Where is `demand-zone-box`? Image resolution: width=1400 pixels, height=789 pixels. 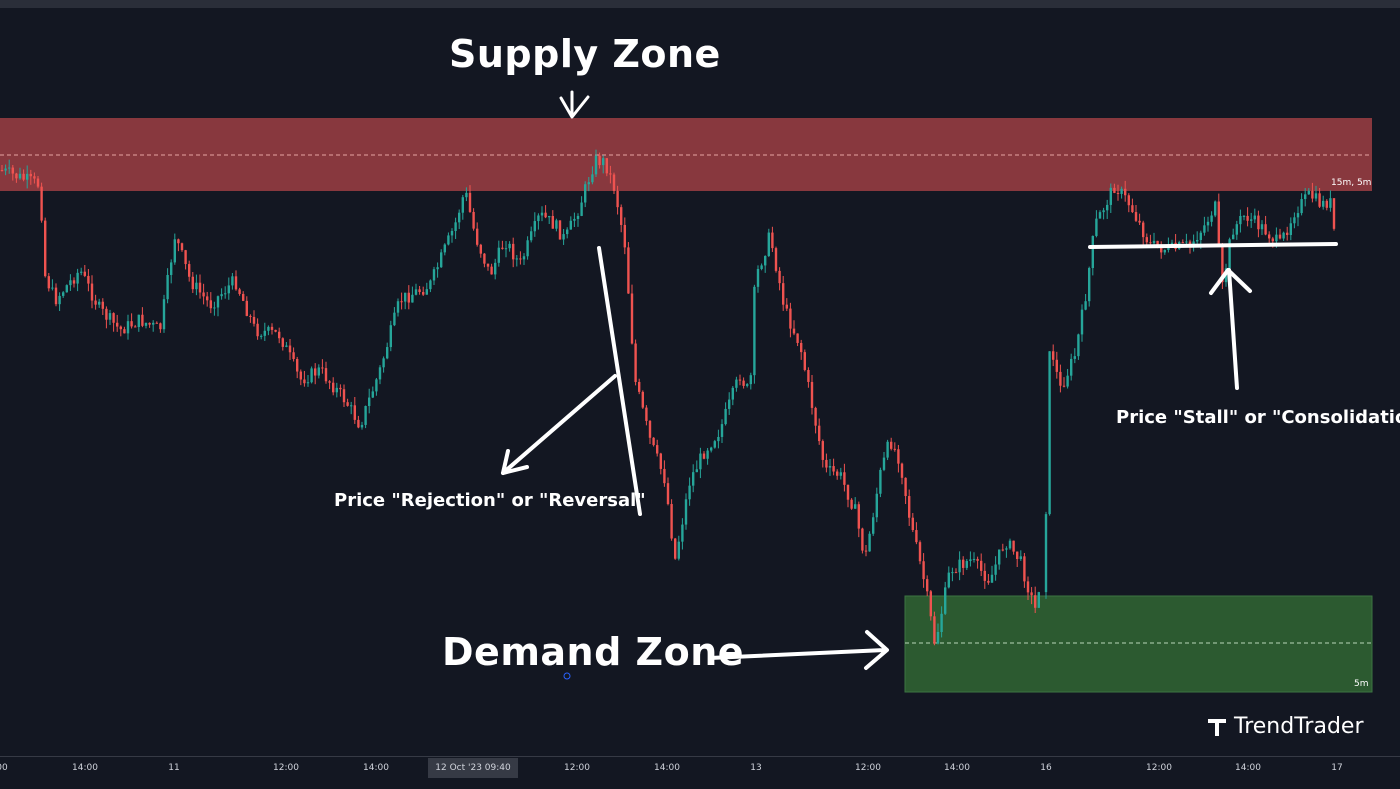
demand-zone-box is located at coordinates (1138, 644).